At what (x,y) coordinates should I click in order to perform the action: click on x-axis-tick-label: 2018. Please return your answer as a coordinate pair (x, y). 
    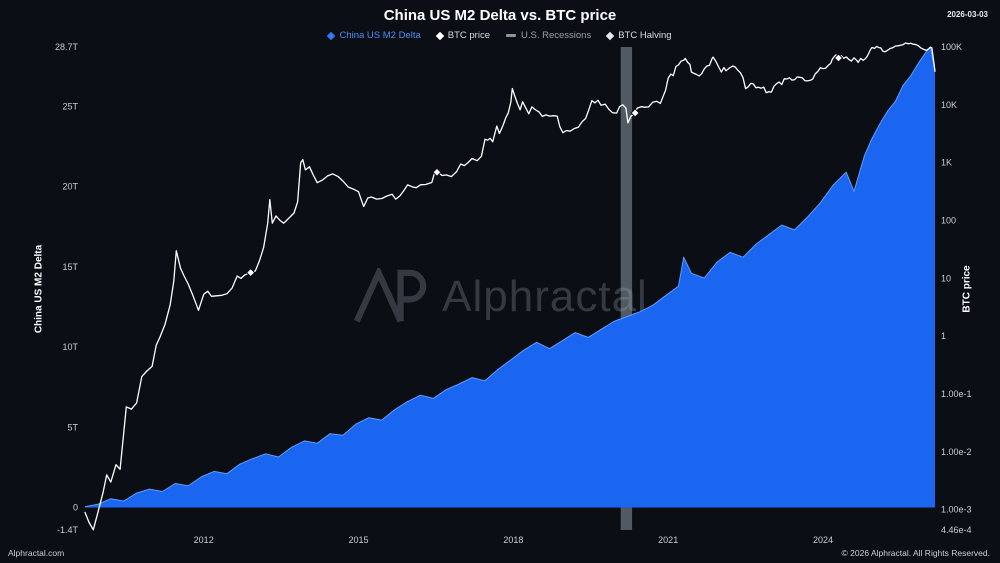
    Looking at the image, I should click on (513, 540).